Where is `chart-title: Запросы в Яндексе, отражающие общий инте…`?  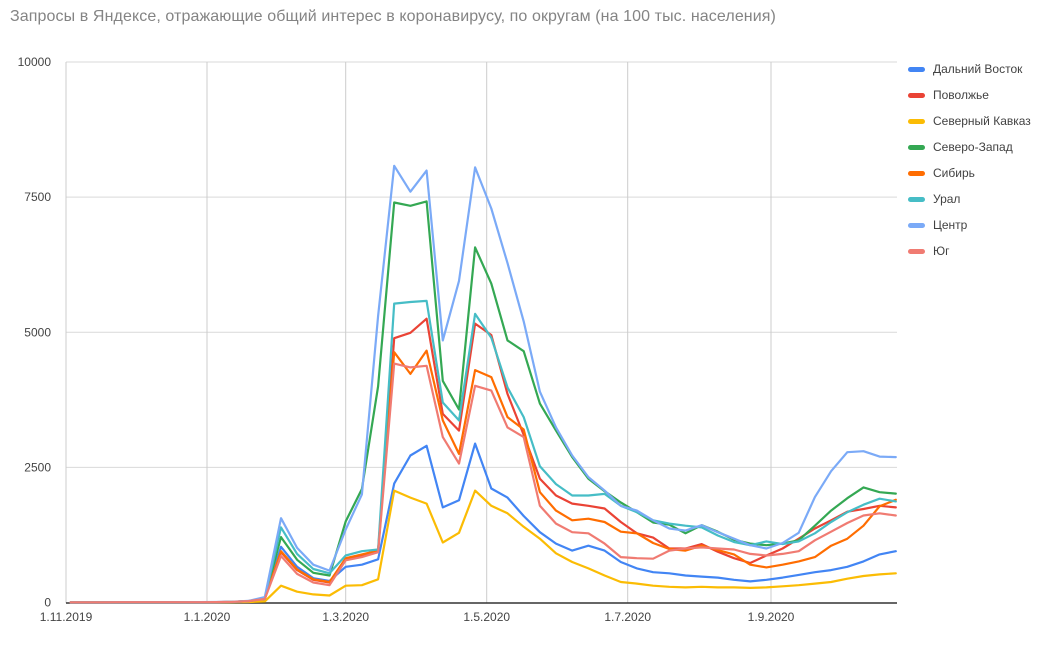
chart-title: Запросы в Яндексе, отражающие общий инте… is located at coordinates (393, 16).